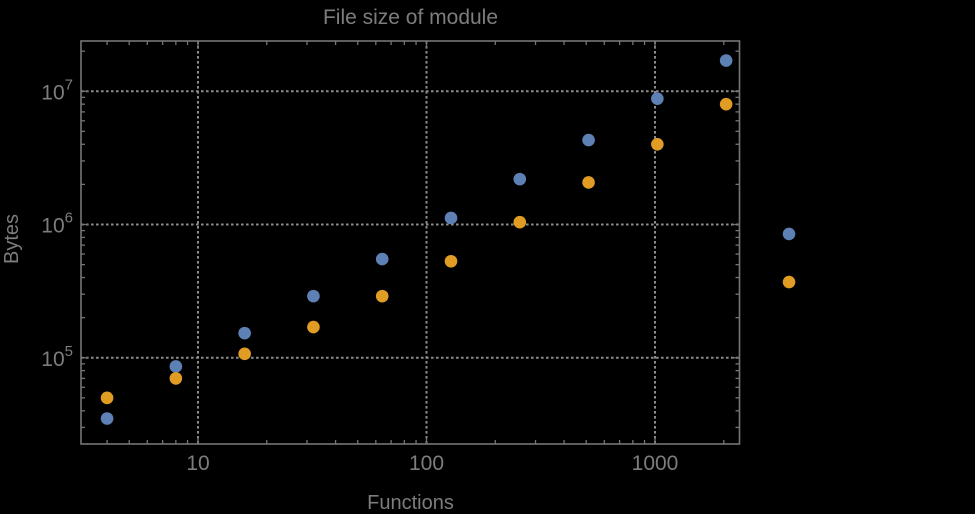  Describe the element at coordinates (57, 357) in the screenshot. I see `y-tick-label-10^5: 10⁵` at that location.